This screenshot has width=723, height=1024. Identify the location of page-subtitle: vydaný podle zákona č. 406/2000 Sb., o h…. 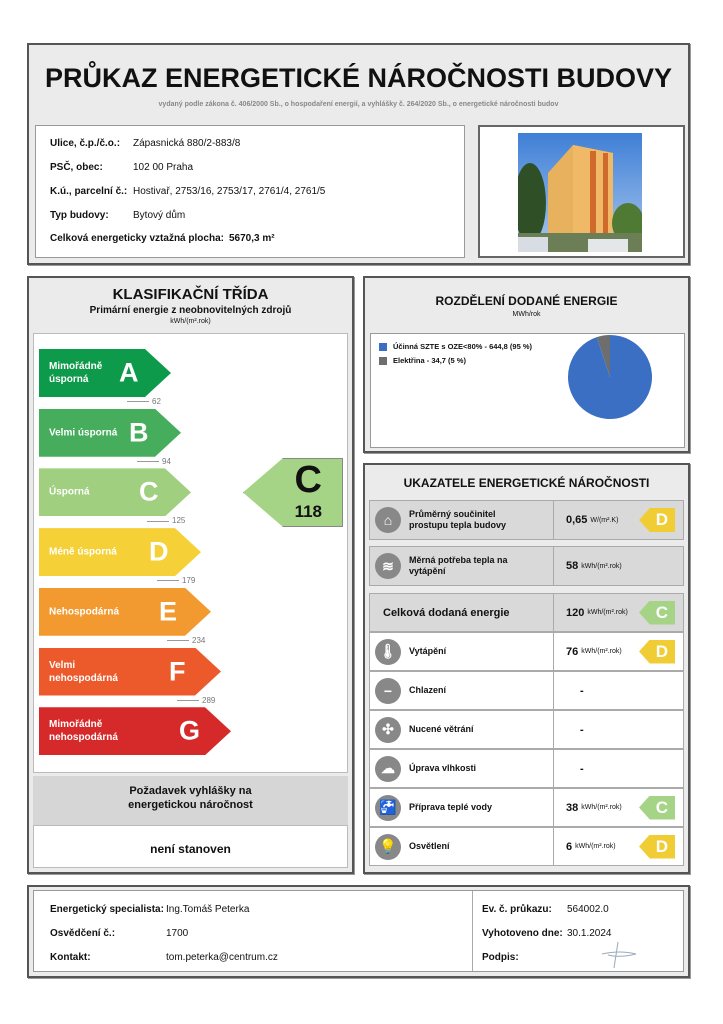
(358, 104).